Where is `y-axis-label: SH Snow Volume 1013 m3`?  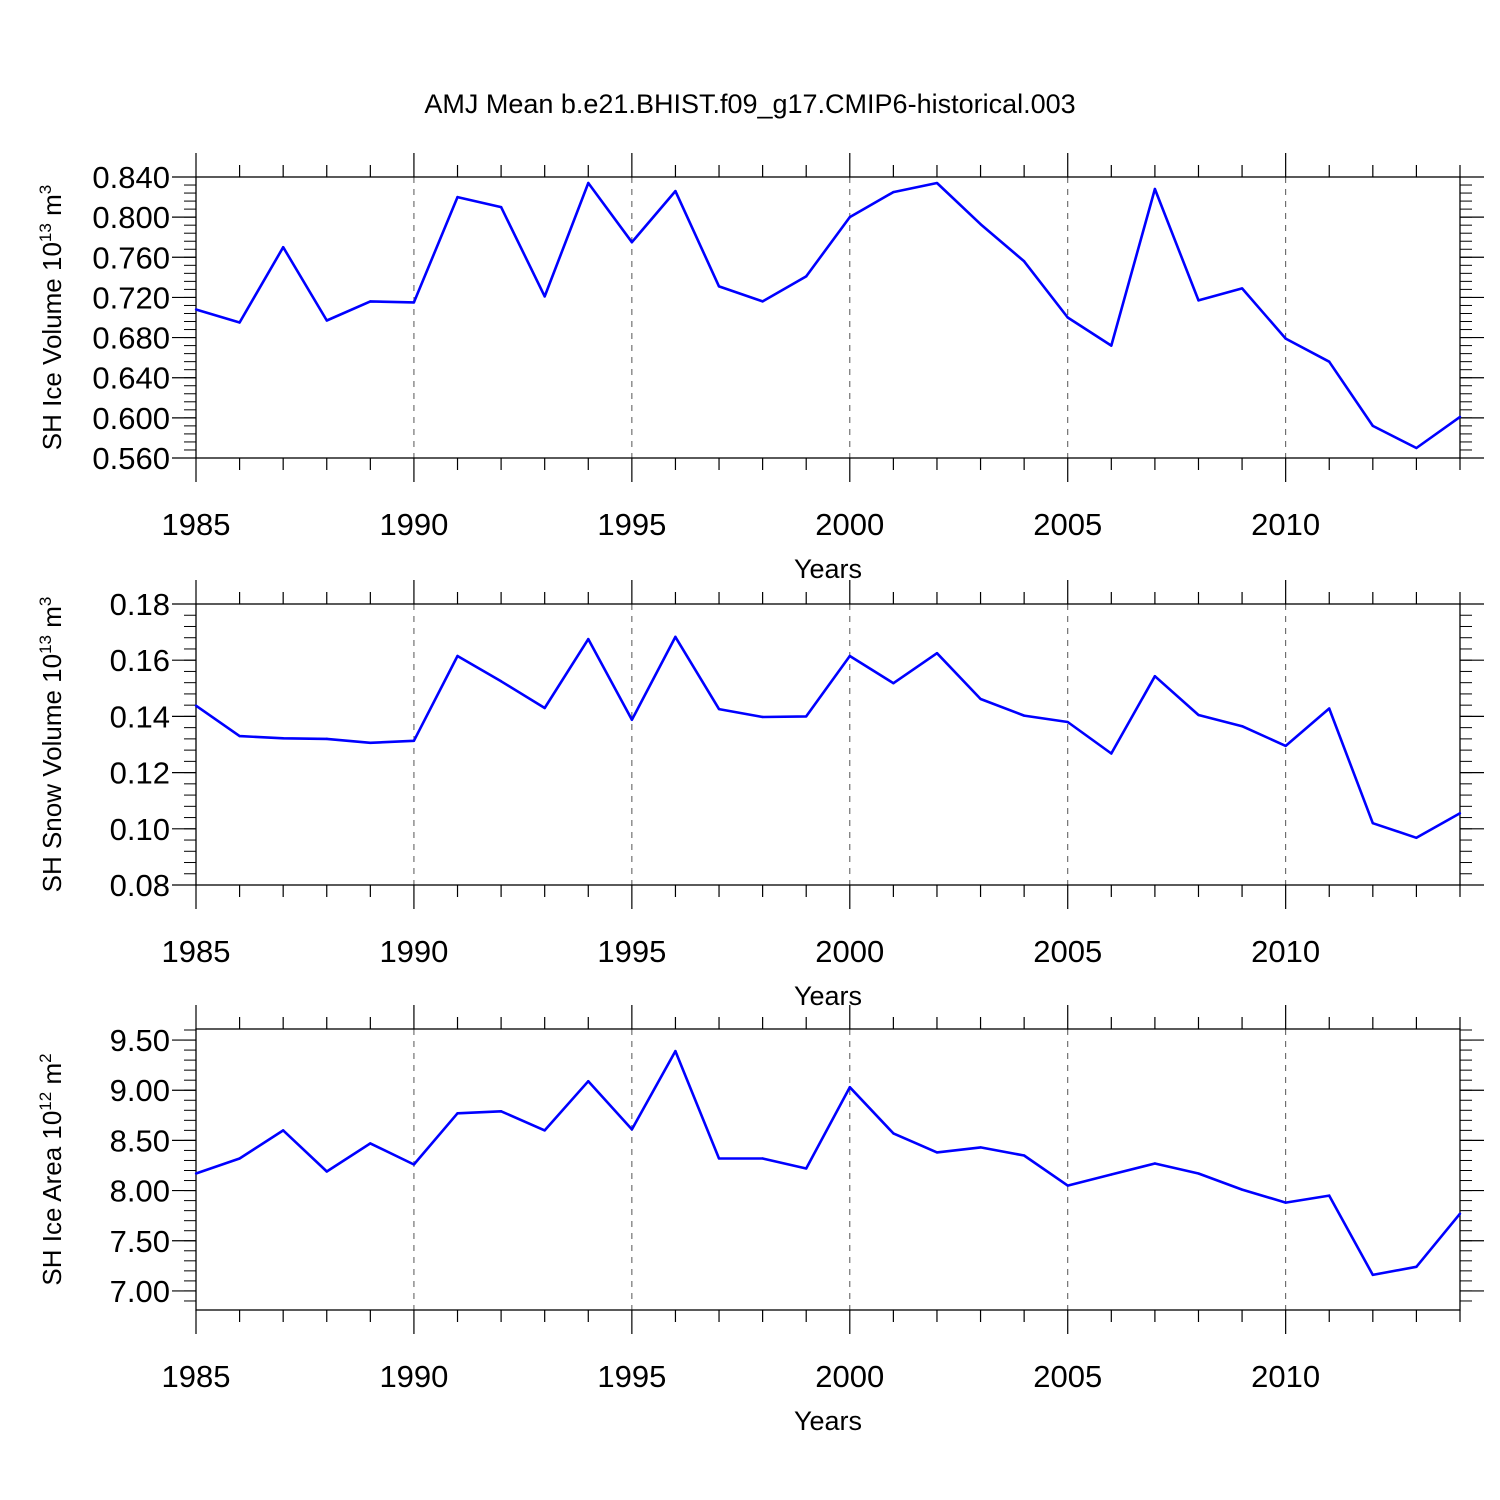
y-axis-label: SH Snow Volume 1013 m3 is located at coordinates (51, 745).